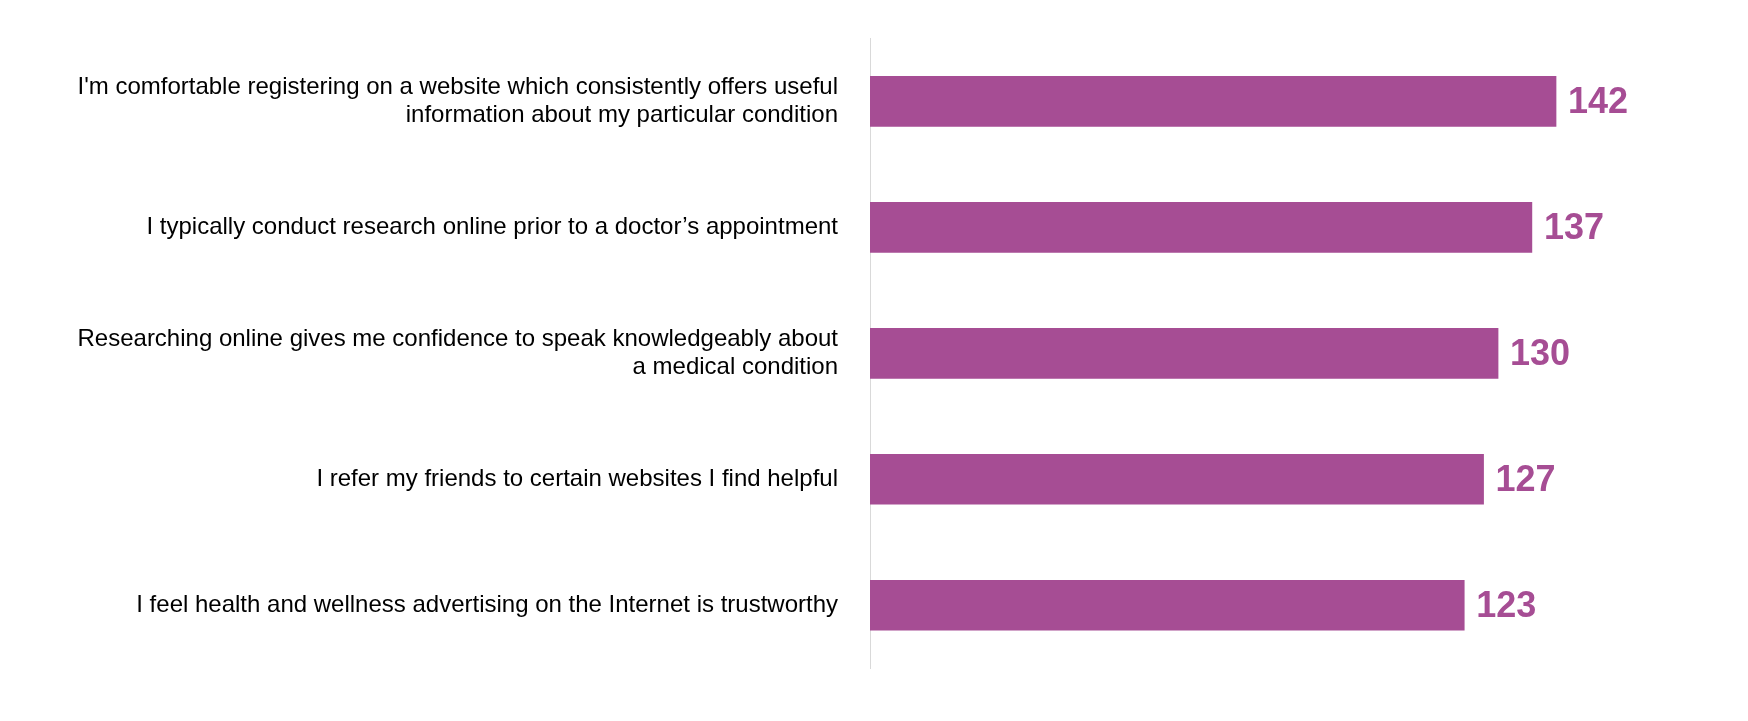 Image resolution: width=1748 pixels, height=721 pixels. Describe the element at coordinates (457, 99) in the screenshot. I see `y-tick-label: I'm comfortable registering on a website which consistently offers useful information about my particular condition` at that location.